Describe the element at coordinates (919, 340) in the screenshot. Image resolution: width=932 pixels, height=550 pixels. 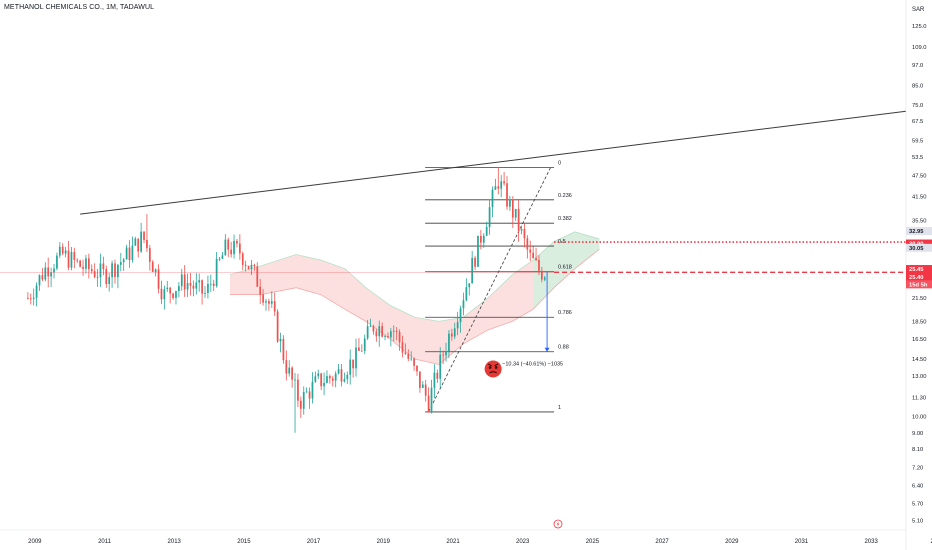
I see `y-tick-label: 16.50` at that location.